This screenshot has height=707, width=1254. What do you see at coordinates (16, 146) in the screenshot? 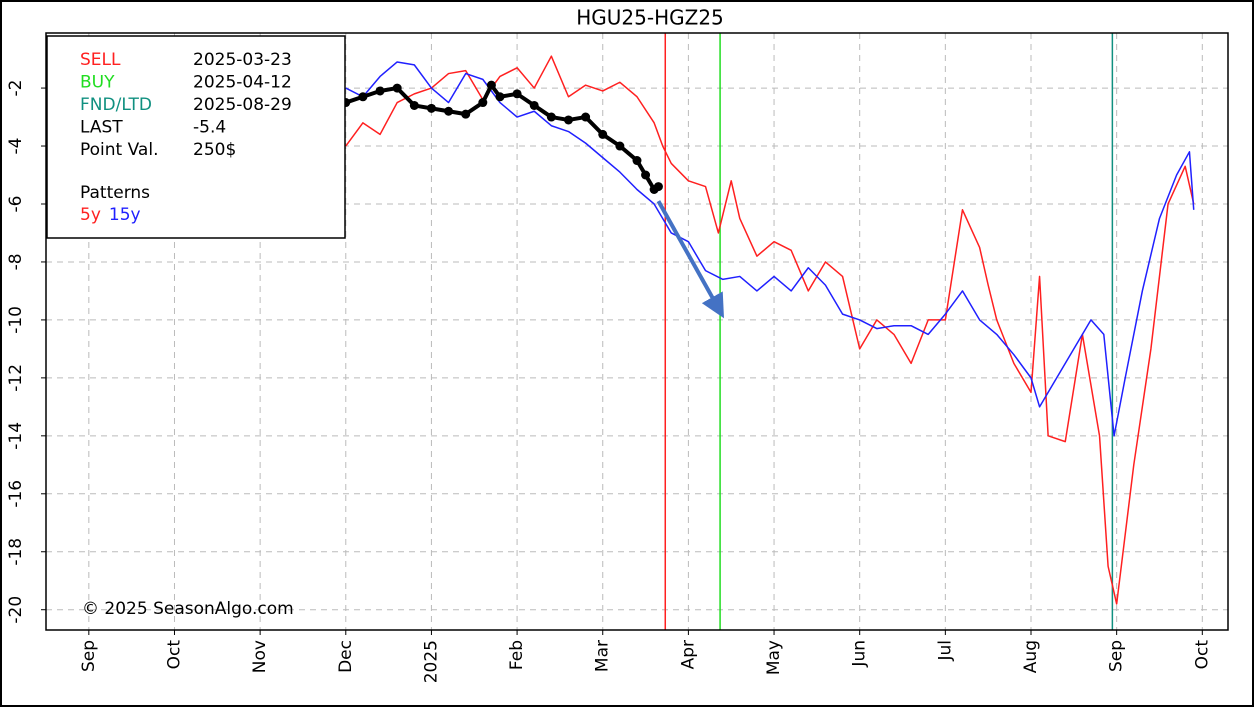
I see `y-tick-label: -4` at bounding box center [16, 146].